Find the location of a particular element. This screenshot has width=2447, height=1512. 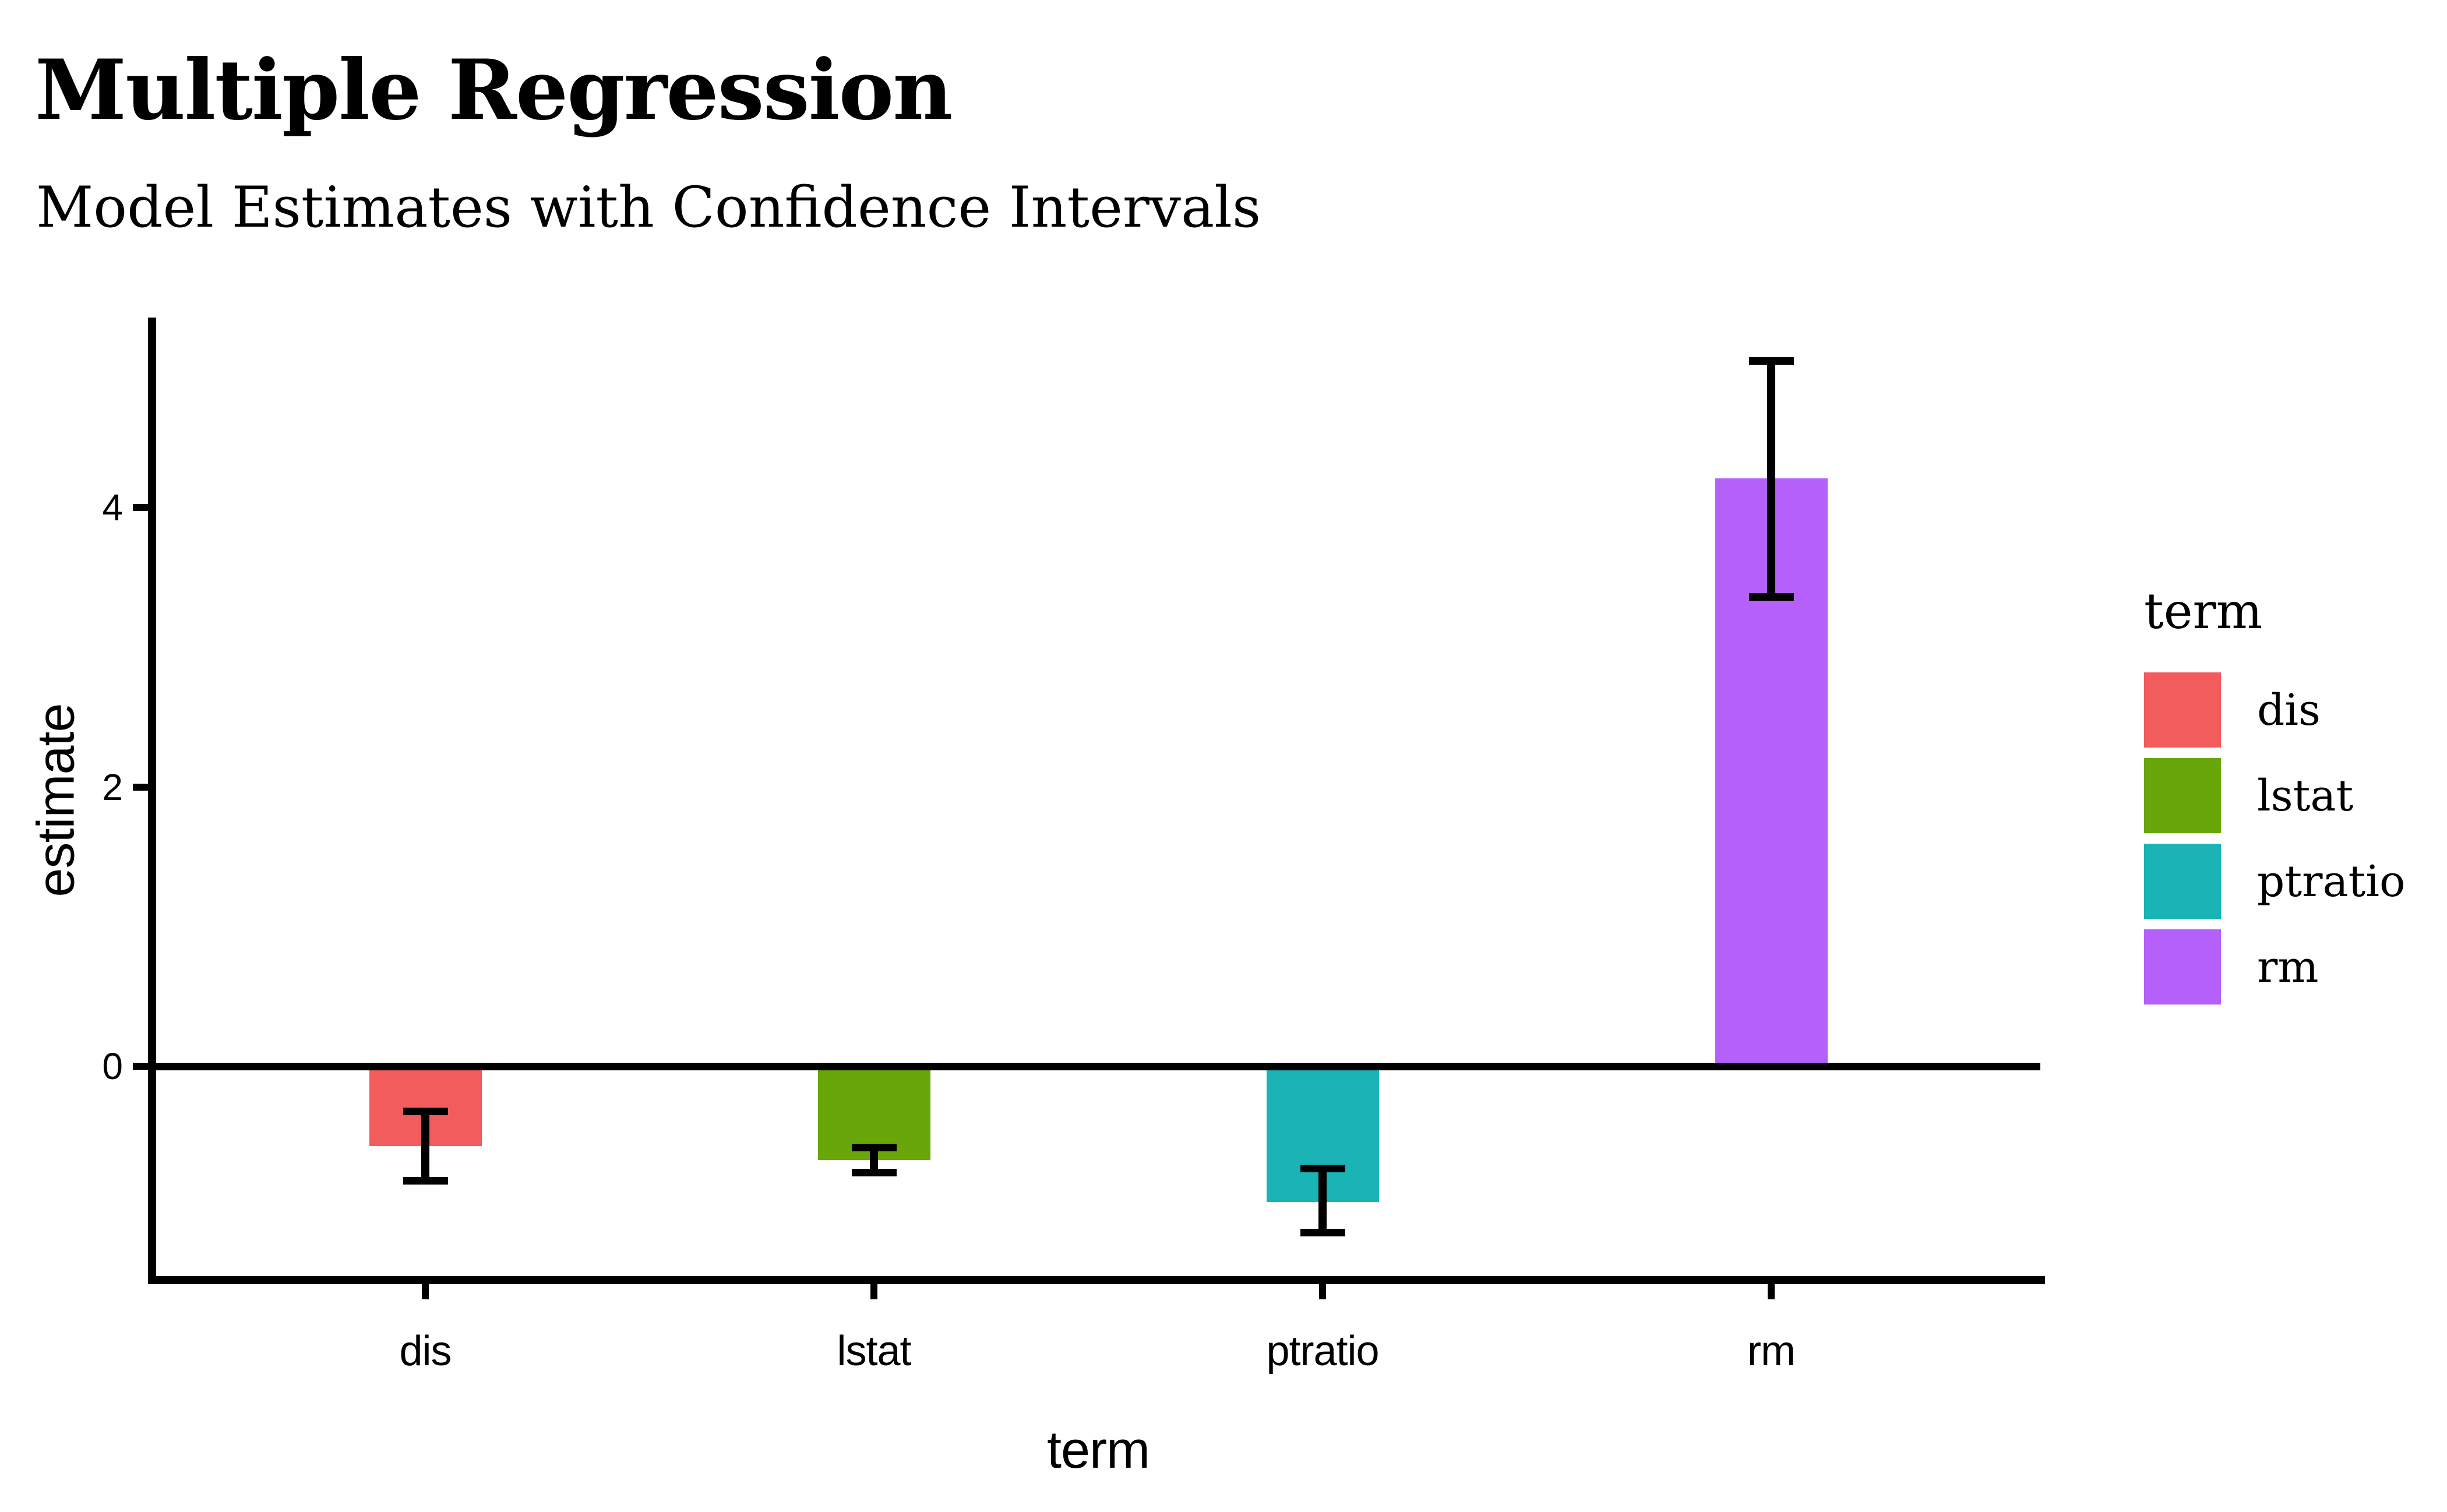

x-tick-rm is located at coordinates (1772, 1291).